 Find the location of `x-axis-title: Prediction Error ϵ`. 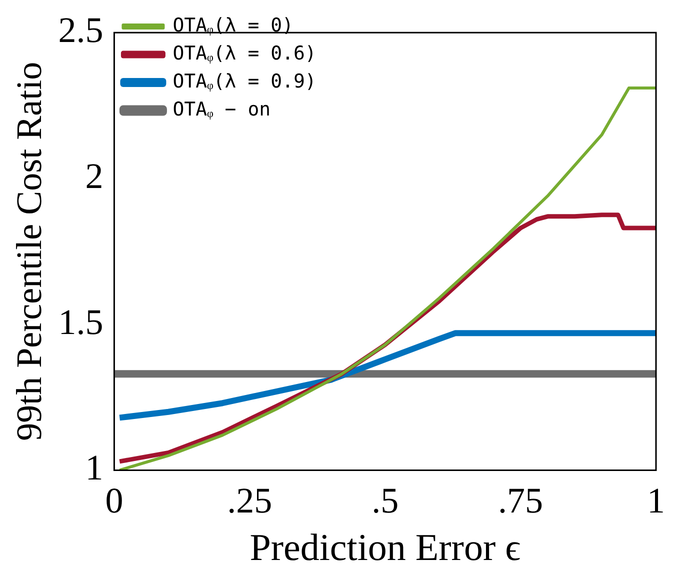

x-axis-title: Prediction Error ϵ is located at coordinates (385, 548).